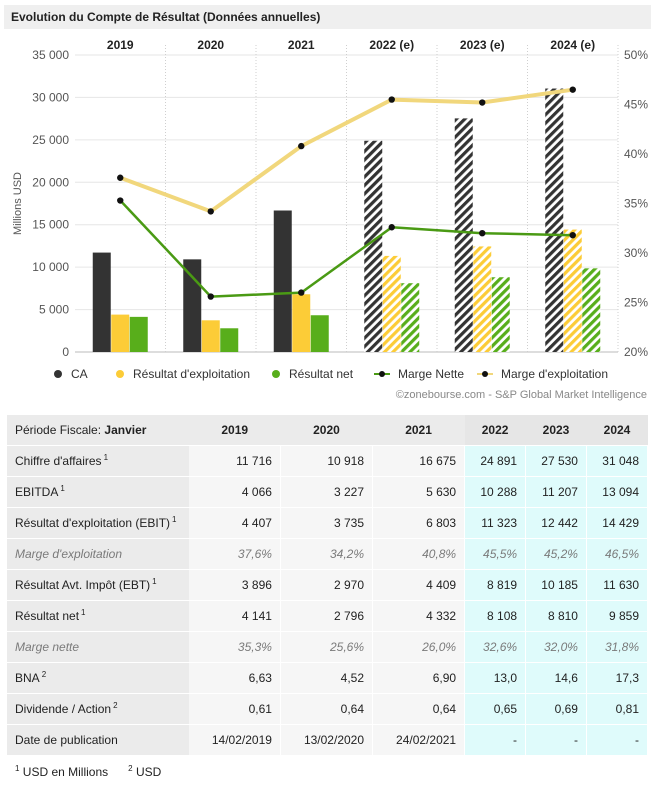  Describe the element at coordinates (62, 771) in the screenshot. I see `footnote: 1 USD en Millions` at that location.